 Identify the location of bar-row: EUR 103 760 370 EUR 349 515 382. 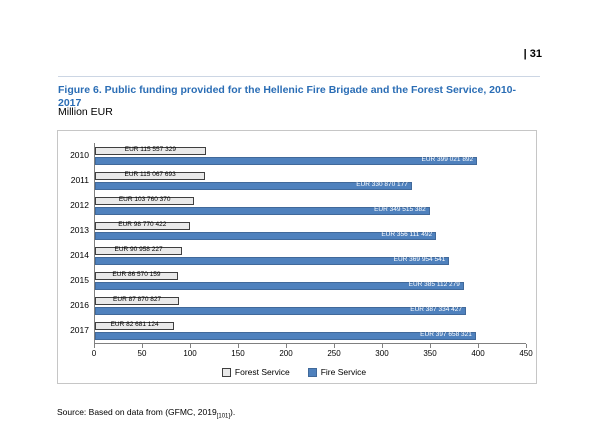
(310, 205).